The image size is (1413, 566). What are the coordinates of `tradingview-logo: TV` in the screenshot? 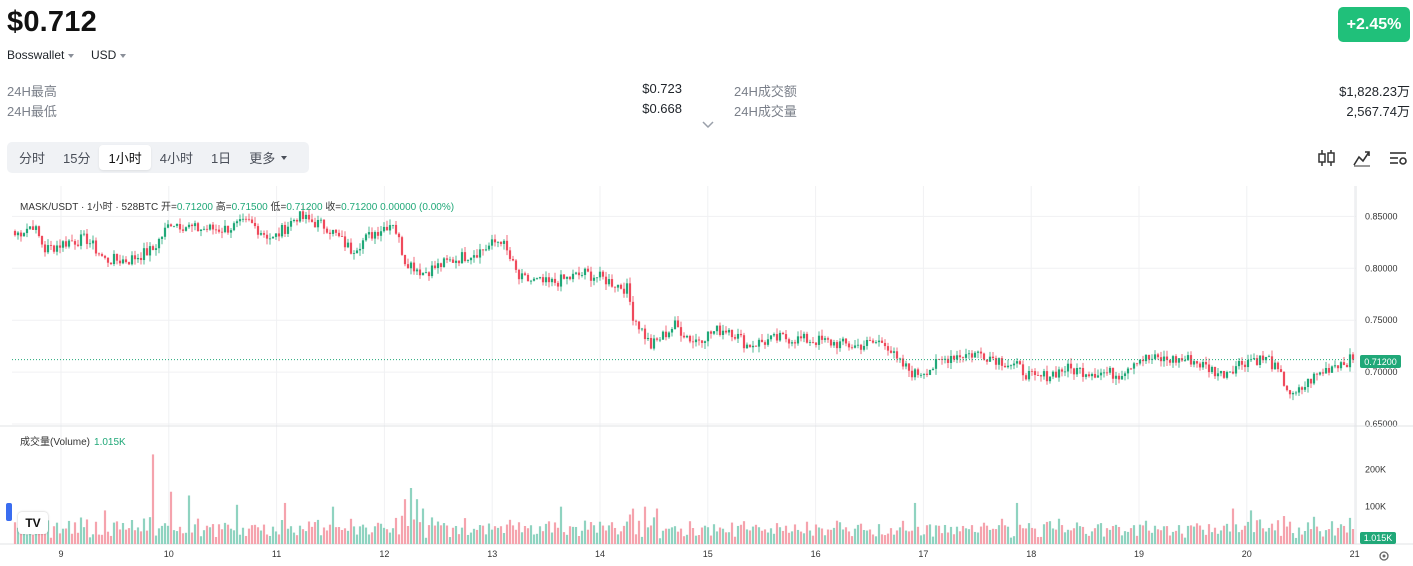 It's located at (33, 523).